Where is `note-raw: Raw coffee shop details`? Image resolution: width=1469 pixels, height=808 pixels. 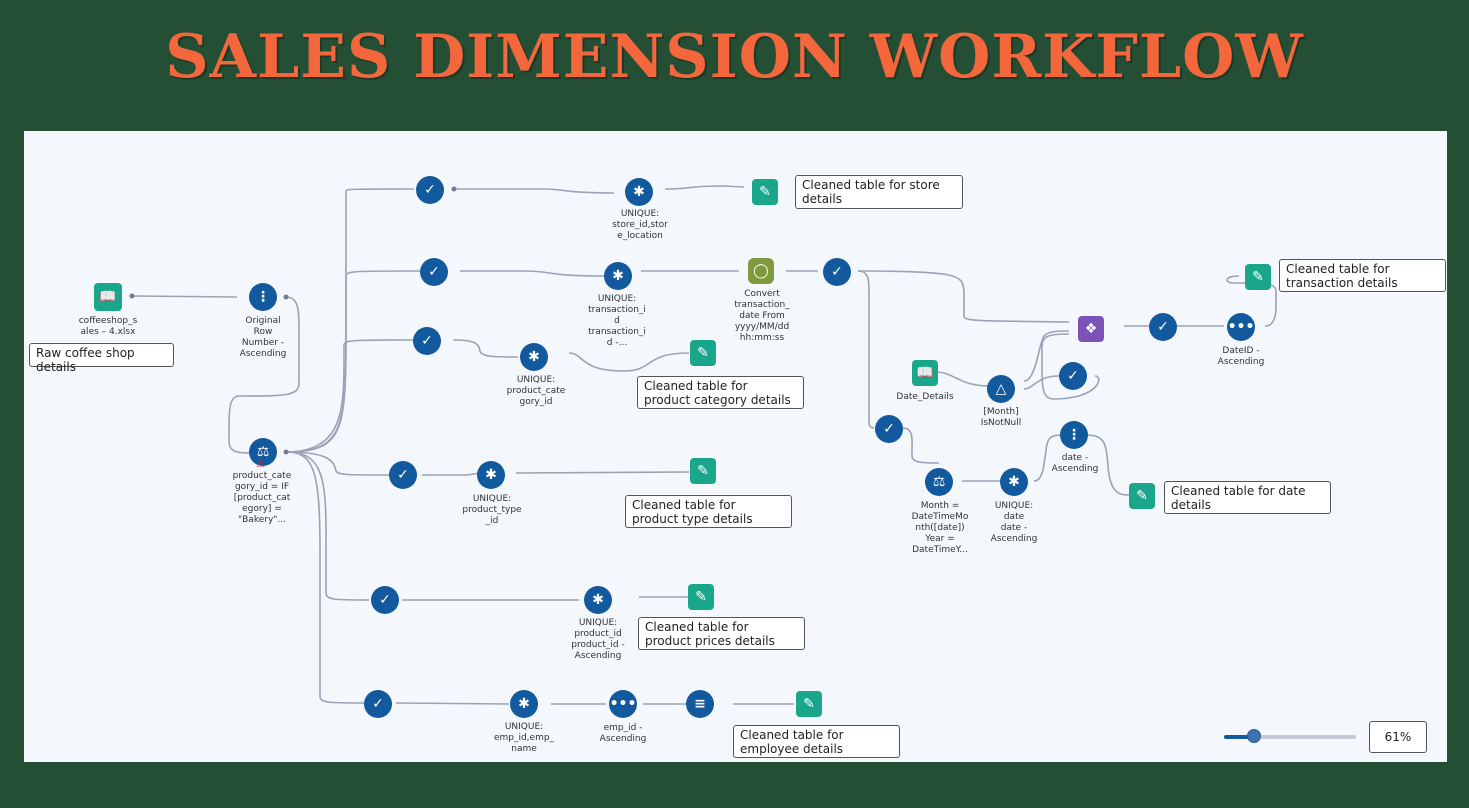 note-raw: Raw coffee shop details is located at coordinates (101, 358).